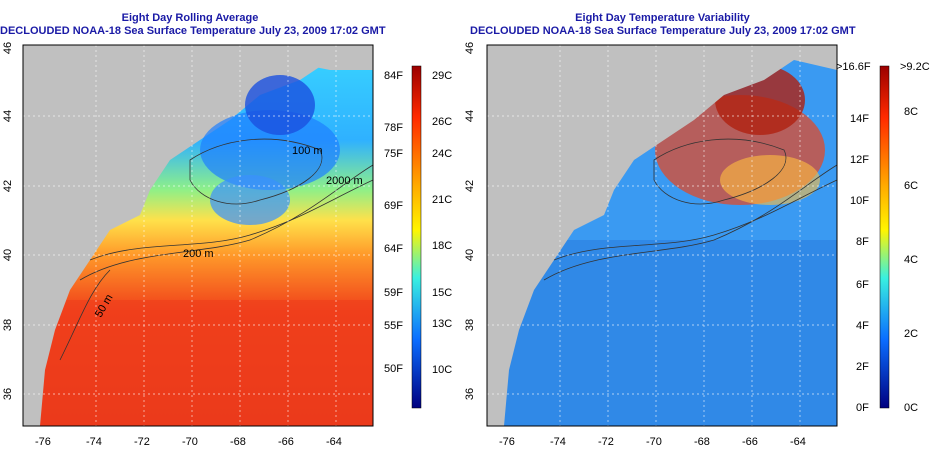 The height and width of the screenshot is (475, 950). I want to click on colorbar-f-label: 14F, so click(859, 119).